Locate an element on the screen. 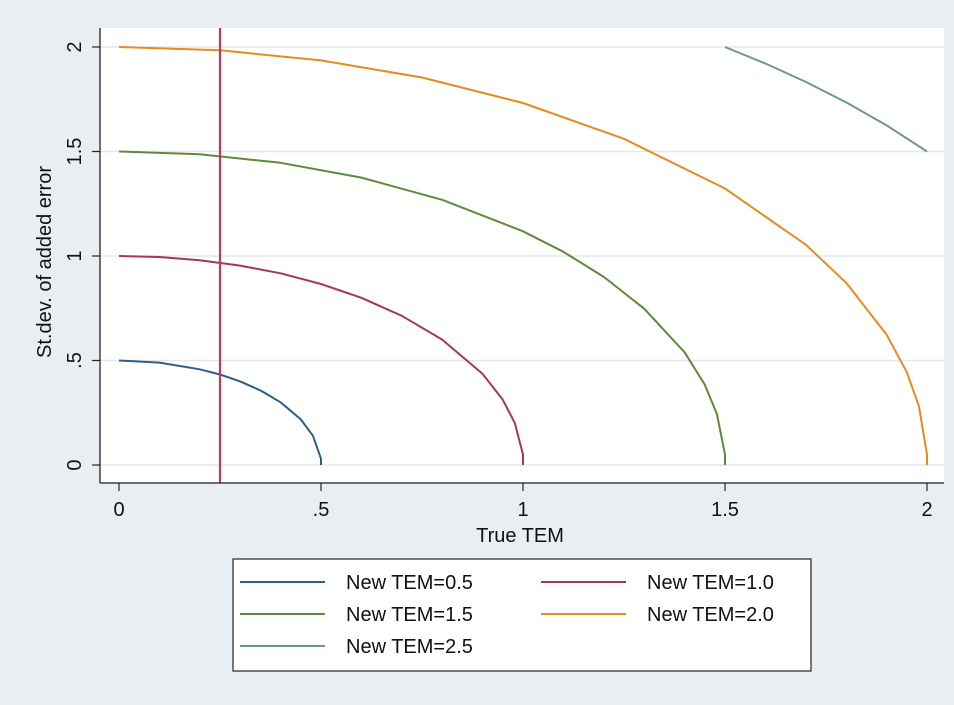  x-tick-label: .5 is located at coordinates (321, 510).